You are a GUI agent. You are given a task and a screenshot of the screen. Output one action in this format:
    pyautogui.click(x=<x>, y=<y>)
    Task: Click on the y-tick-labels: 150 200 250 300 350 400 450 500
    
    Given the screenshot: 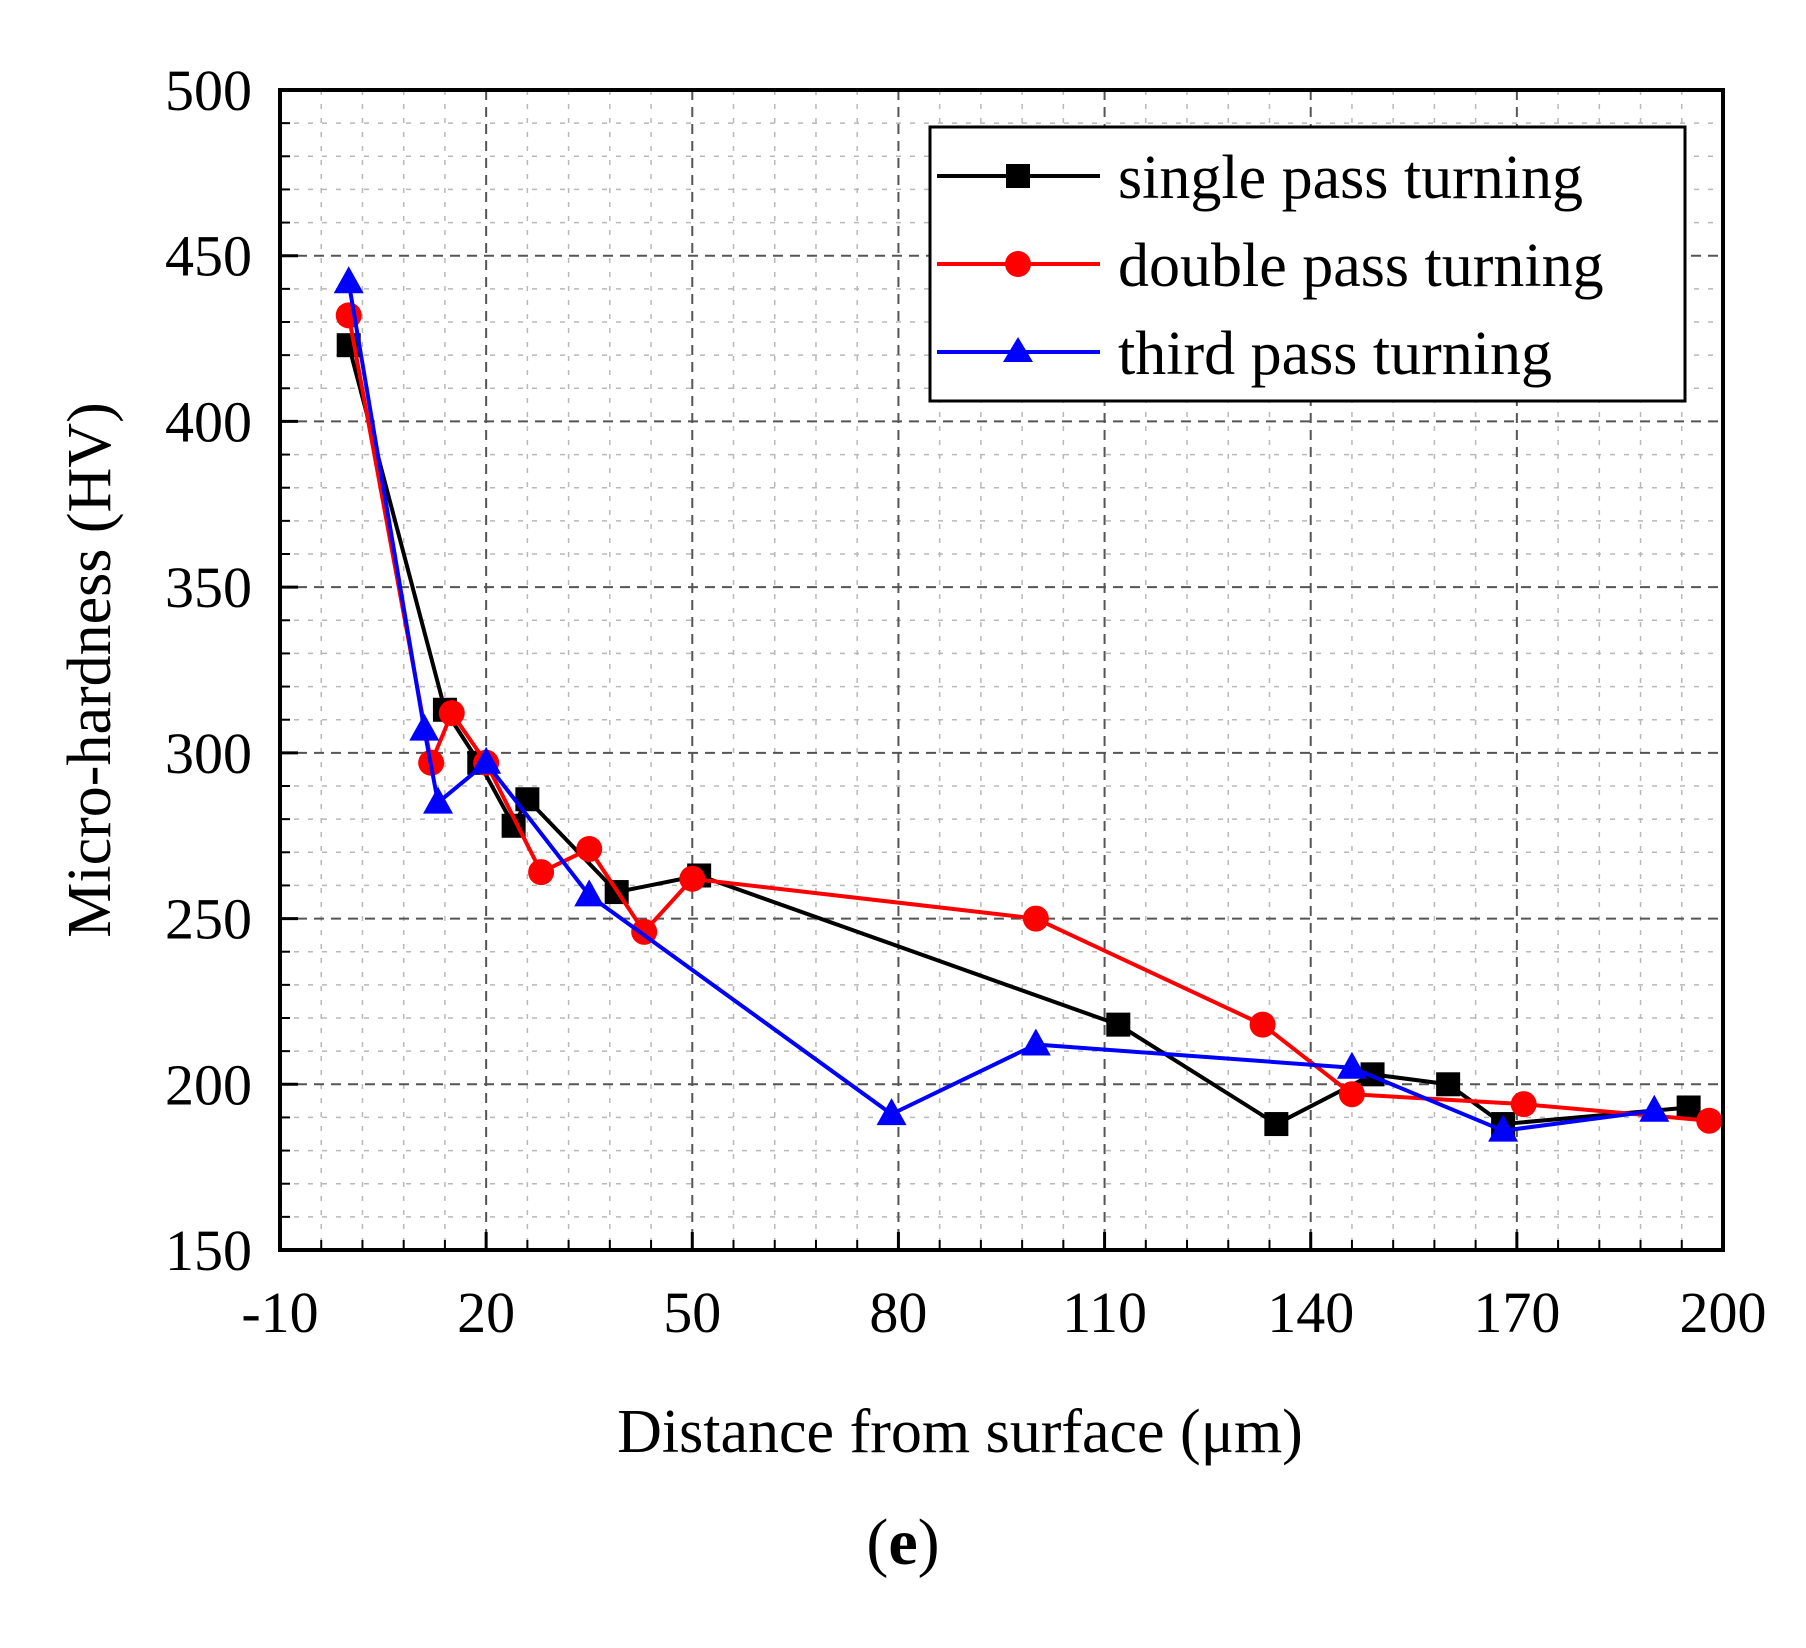 What is the action you would take?
    pyautogui.click(x=208, y=670)
    